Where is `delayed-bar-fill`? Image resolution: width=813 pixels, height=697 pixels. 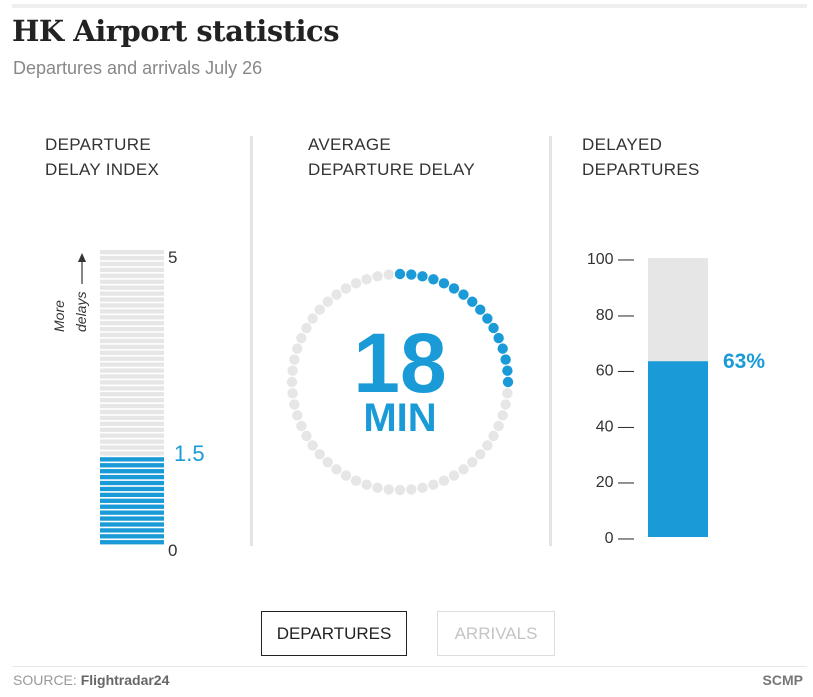 delayed-bar-fill is located at coordinates (678, 449).